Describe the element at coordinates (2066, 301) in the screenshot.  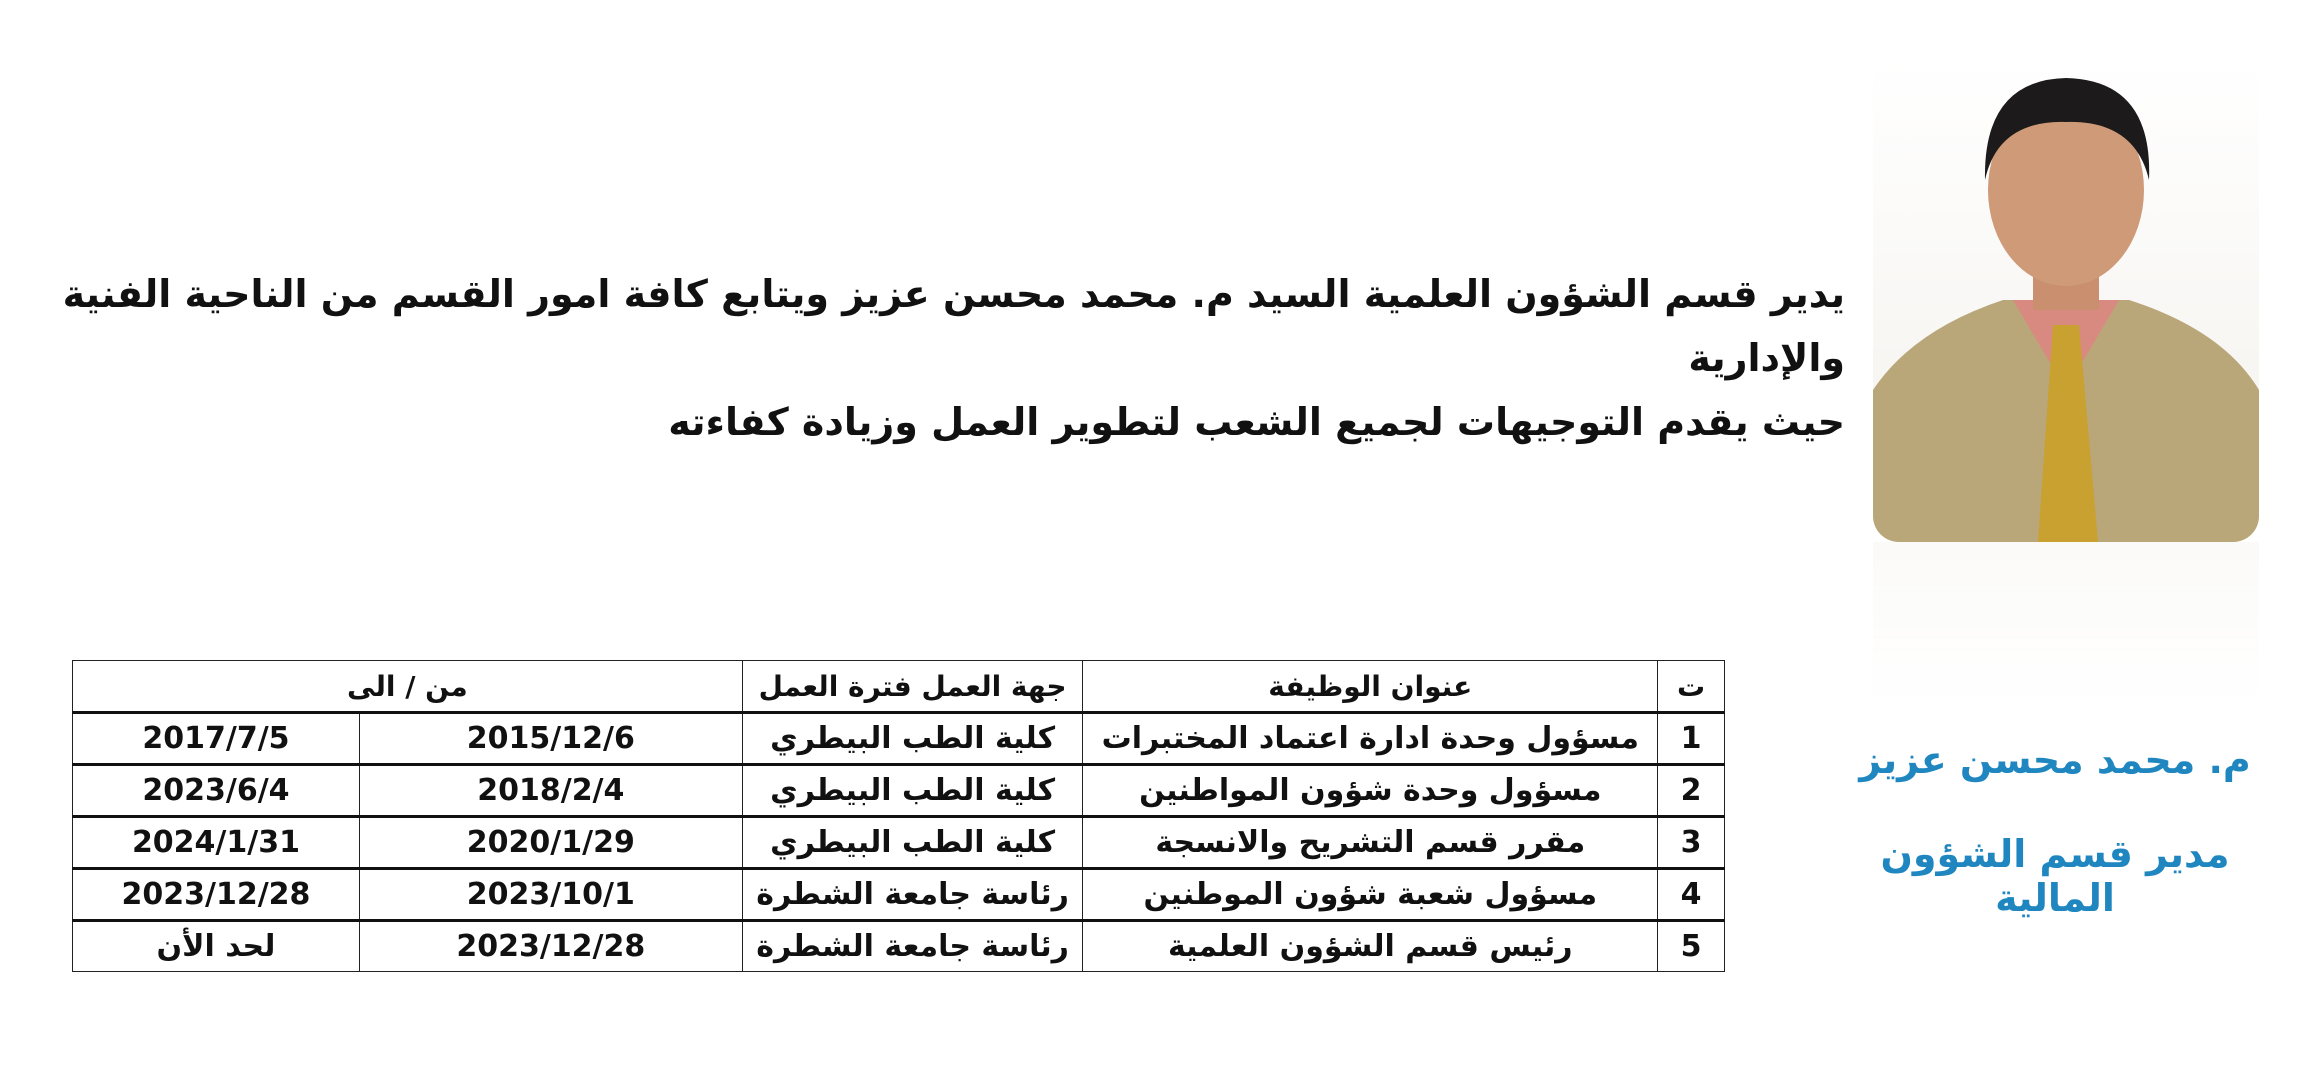
I see `portrait-photo` at that location.